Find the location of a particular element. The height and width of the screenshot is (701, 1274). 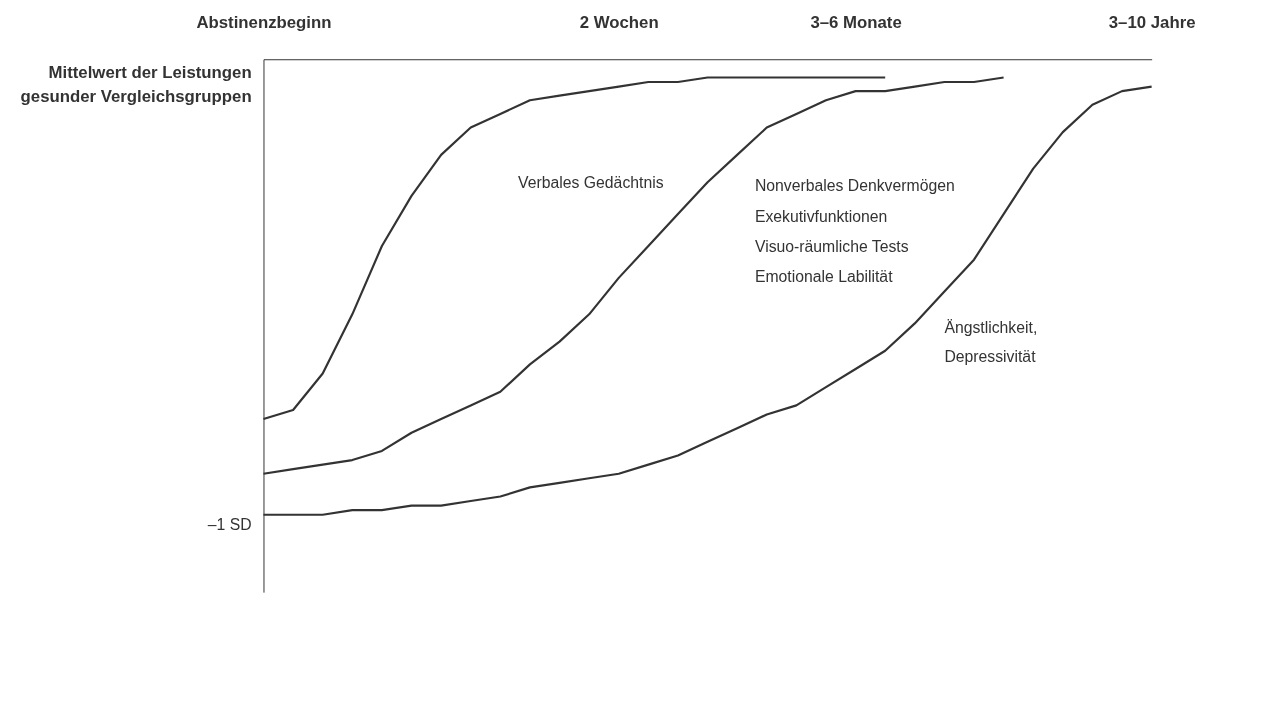

x-tick-label: 3–10 Jahre is located at coordinates (1152, 23).